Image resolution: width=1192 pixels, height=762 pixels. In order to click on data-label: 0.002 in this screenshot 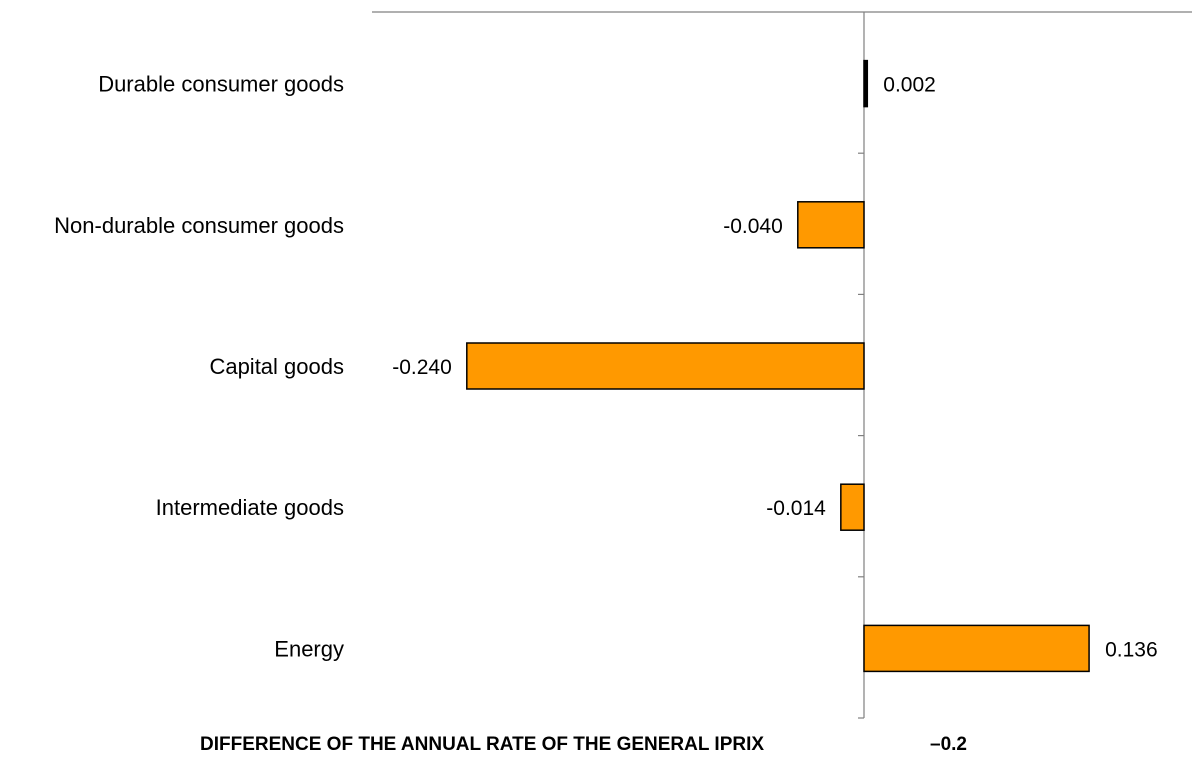, I will do `click(909, 85)`.